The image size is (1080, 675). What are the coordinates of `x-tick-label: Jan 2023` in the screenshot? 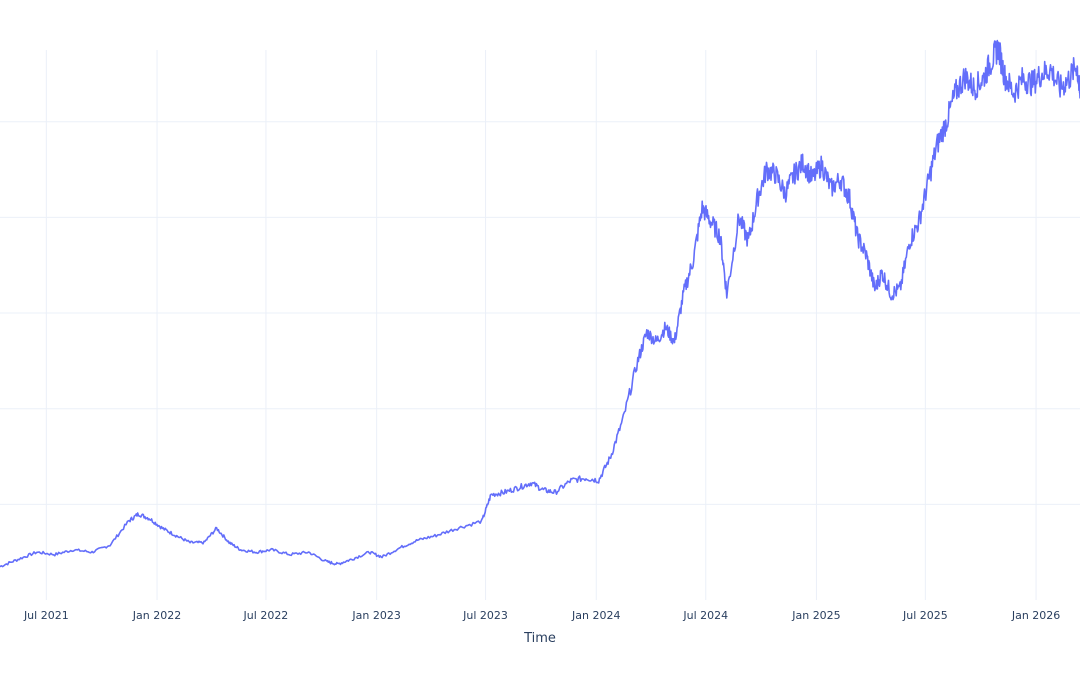 It's located at (375, 615).